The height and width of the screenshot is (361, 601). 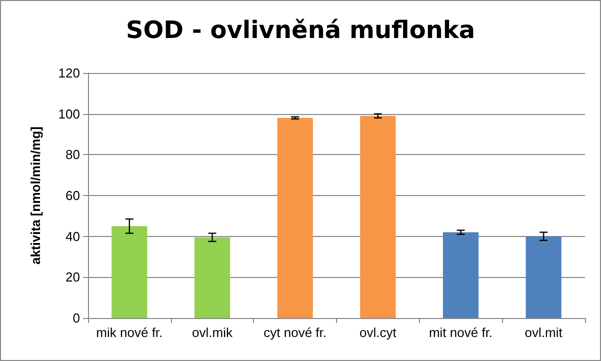 What do you see at coordinates (212, 332) in the screenshot?
I see `x-tick-label: ovl.mik` at bounding box center [212, 332].